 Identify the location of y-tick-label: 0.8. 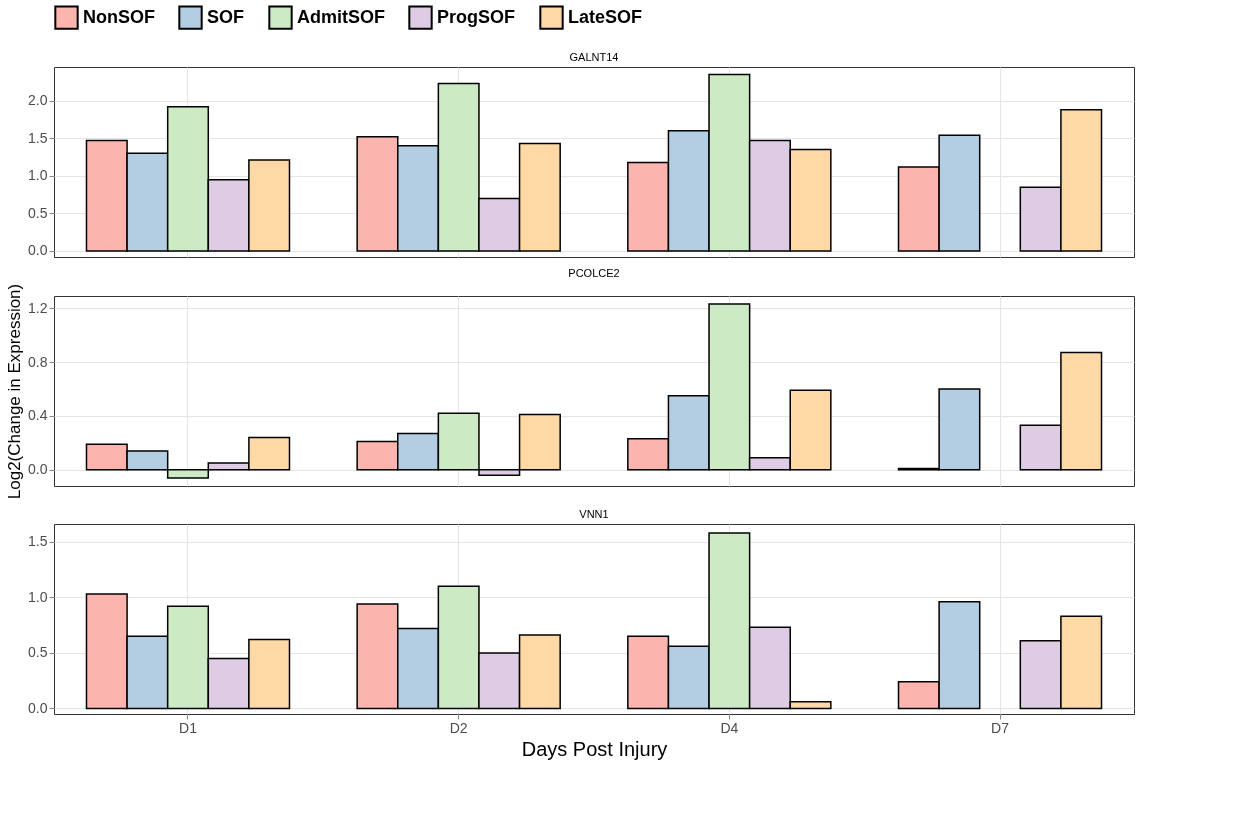
(38, 361).